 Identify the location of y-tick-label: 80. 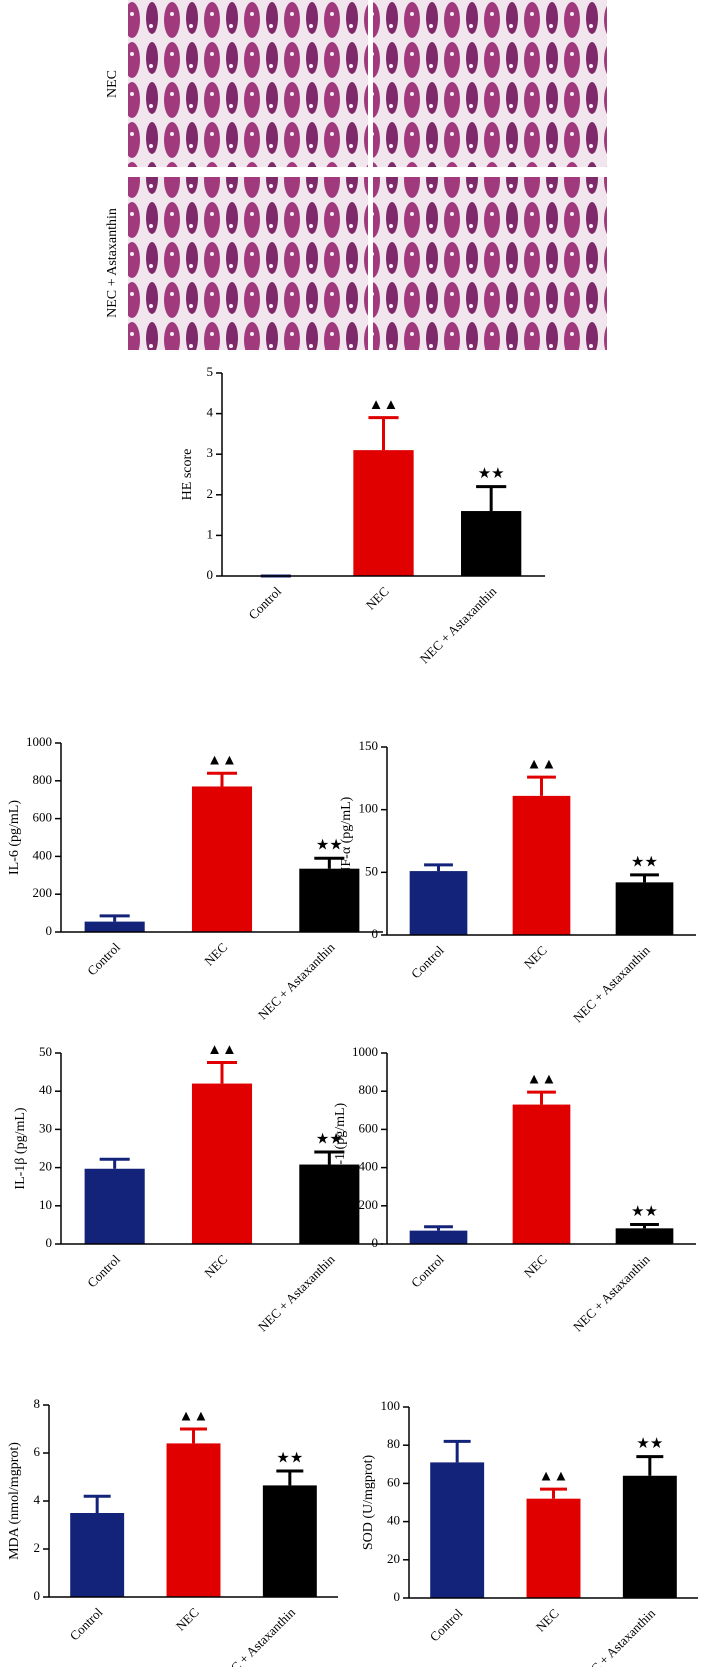
(393, 1443).